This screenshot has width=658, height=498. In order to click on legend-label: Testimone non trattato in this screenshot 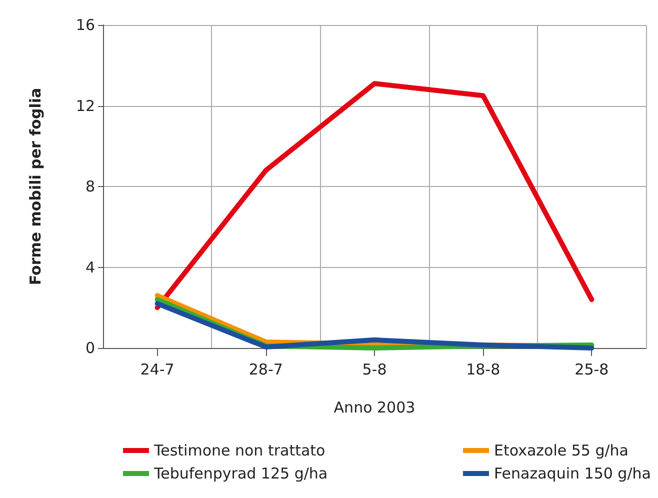, I will do `click(239, 451)`.